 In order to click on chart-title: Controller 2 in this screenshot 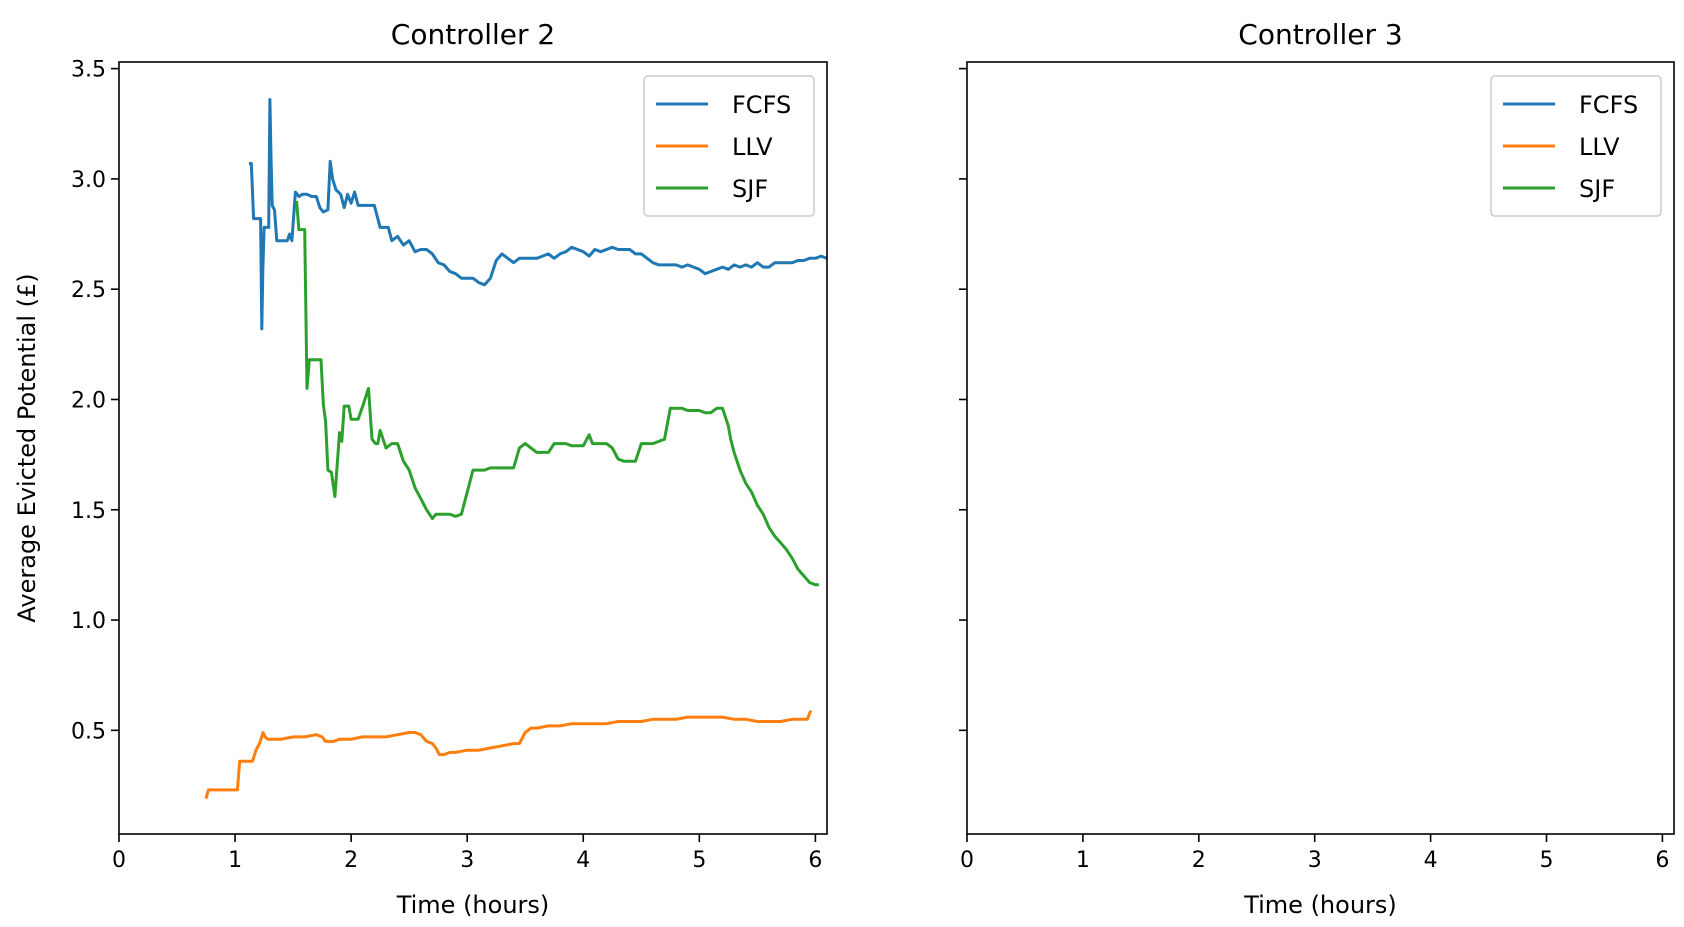, I will do `click(473, 34)`.